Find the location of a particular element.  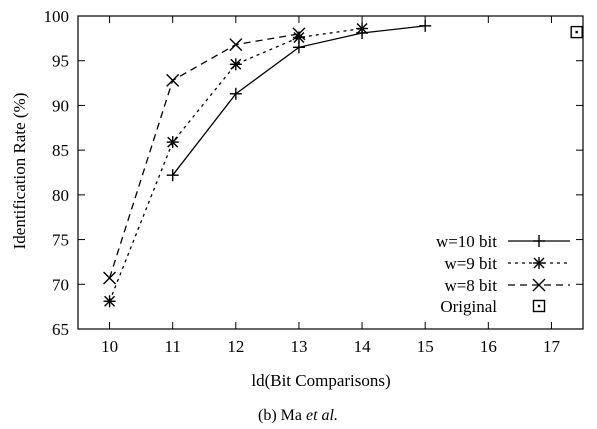

x-tick-label: 10 is located at coordinates (109, 346).